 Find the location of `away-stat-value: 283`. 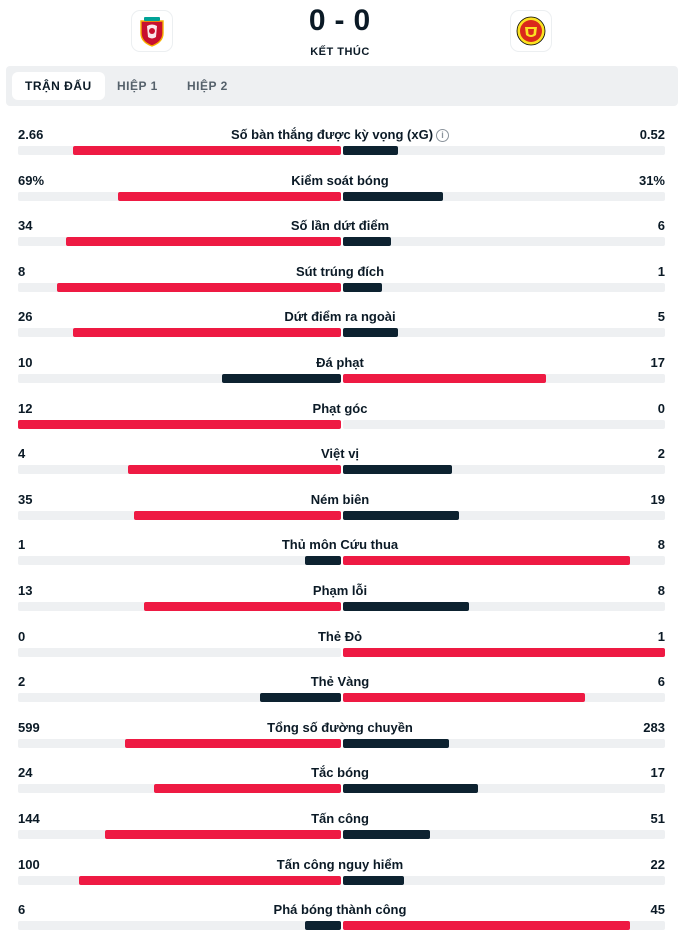

away-stat-value: 283 is located at coordinates (654, 727).